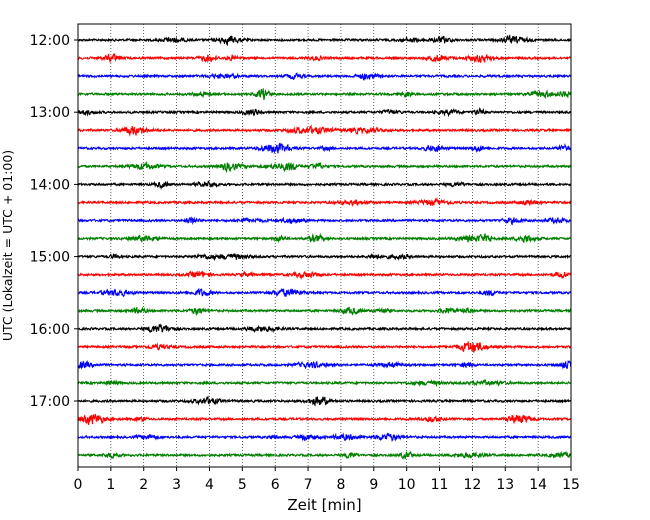 The width and height of the screenshot is (650, 520). I want to click on y-tick-label: 14:00, so click(50, 185).